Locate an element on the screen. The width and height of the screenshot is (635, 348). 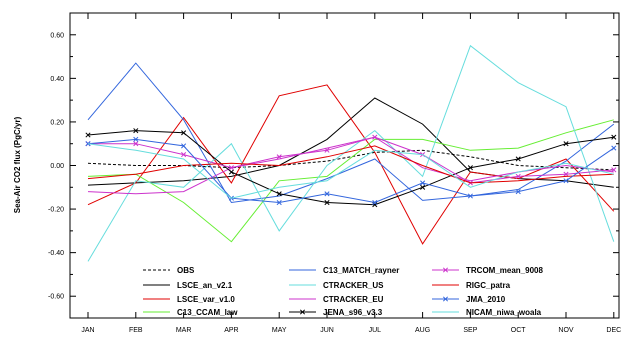
legend-entry: C13_MATCH_rayner is located at coordinates (344, 270).